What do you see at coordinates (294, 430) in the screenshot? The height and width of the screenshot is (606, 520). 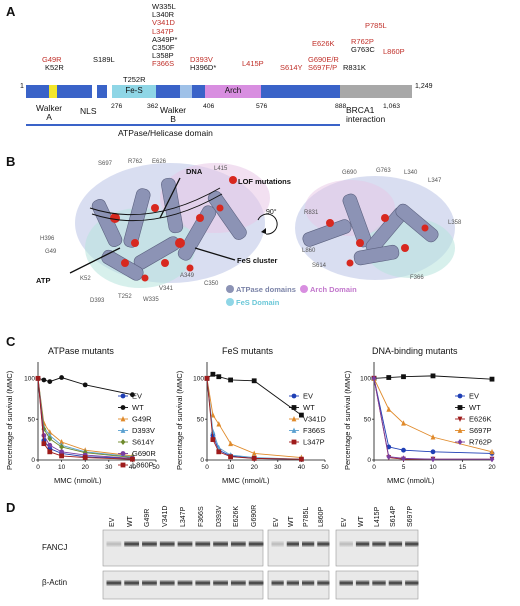 I see `chart2-legend-marker-f366s` at bounding box center [294, 430].